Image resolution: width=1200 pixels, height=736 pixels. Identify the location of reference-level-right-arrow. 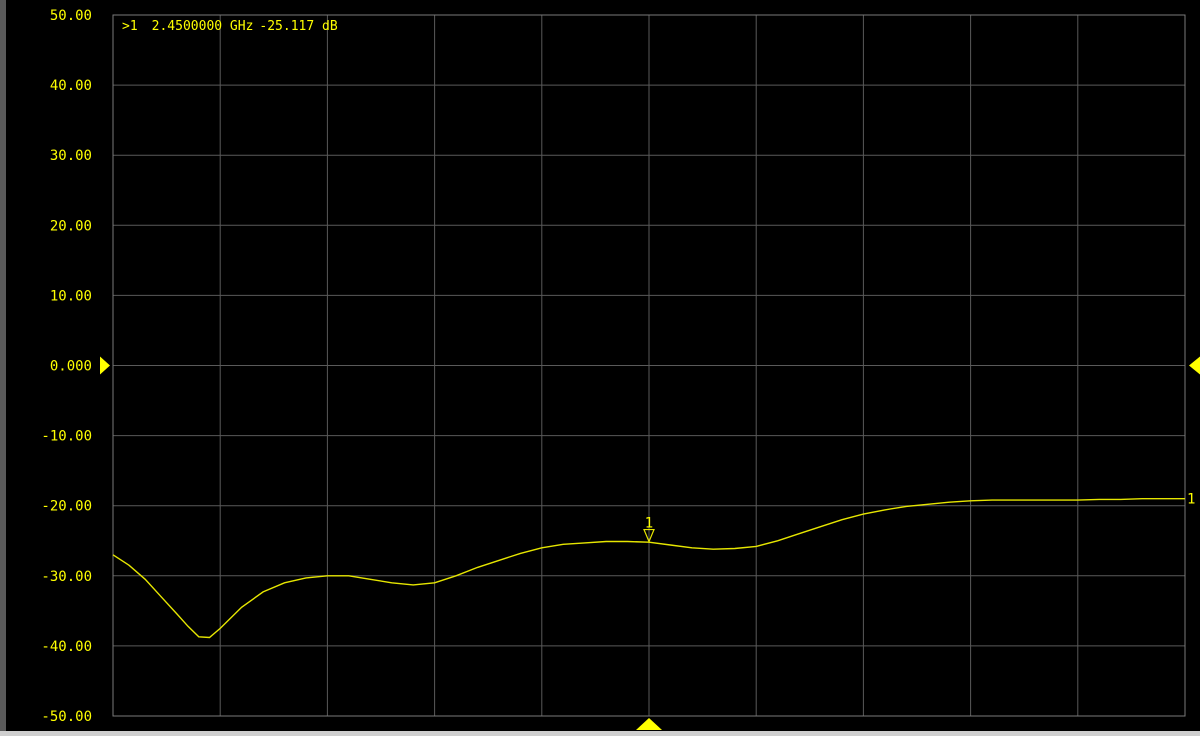
(1194, 365).